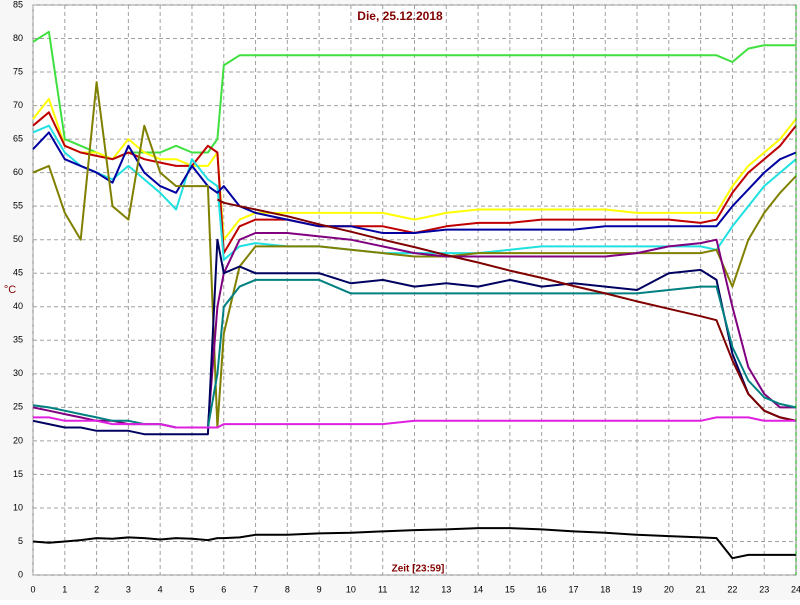  What do you see at coordinates (510, 589) in the screenshot?
I see `x-tick-label: 15` at bounding box center [510, 589].